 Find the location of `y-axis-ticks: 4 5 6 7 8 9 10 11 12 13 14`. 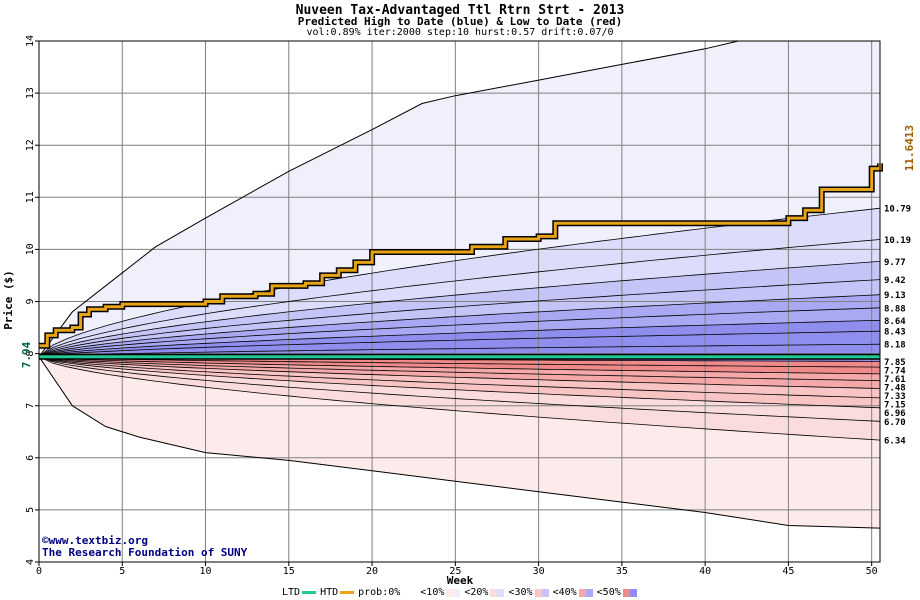

y-axis-ticks: 4 5 6 7 8 9 10 11 12 13 14 is located at coordinates (32, 300).